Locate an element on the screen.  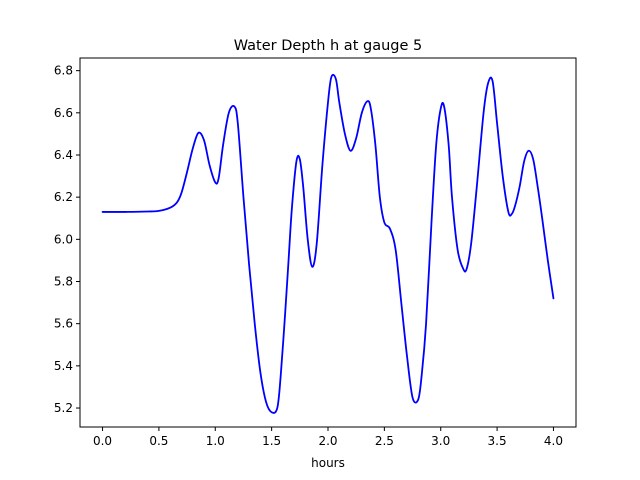
y-tick-label: 5.2 is located at coordinates (63, 408).